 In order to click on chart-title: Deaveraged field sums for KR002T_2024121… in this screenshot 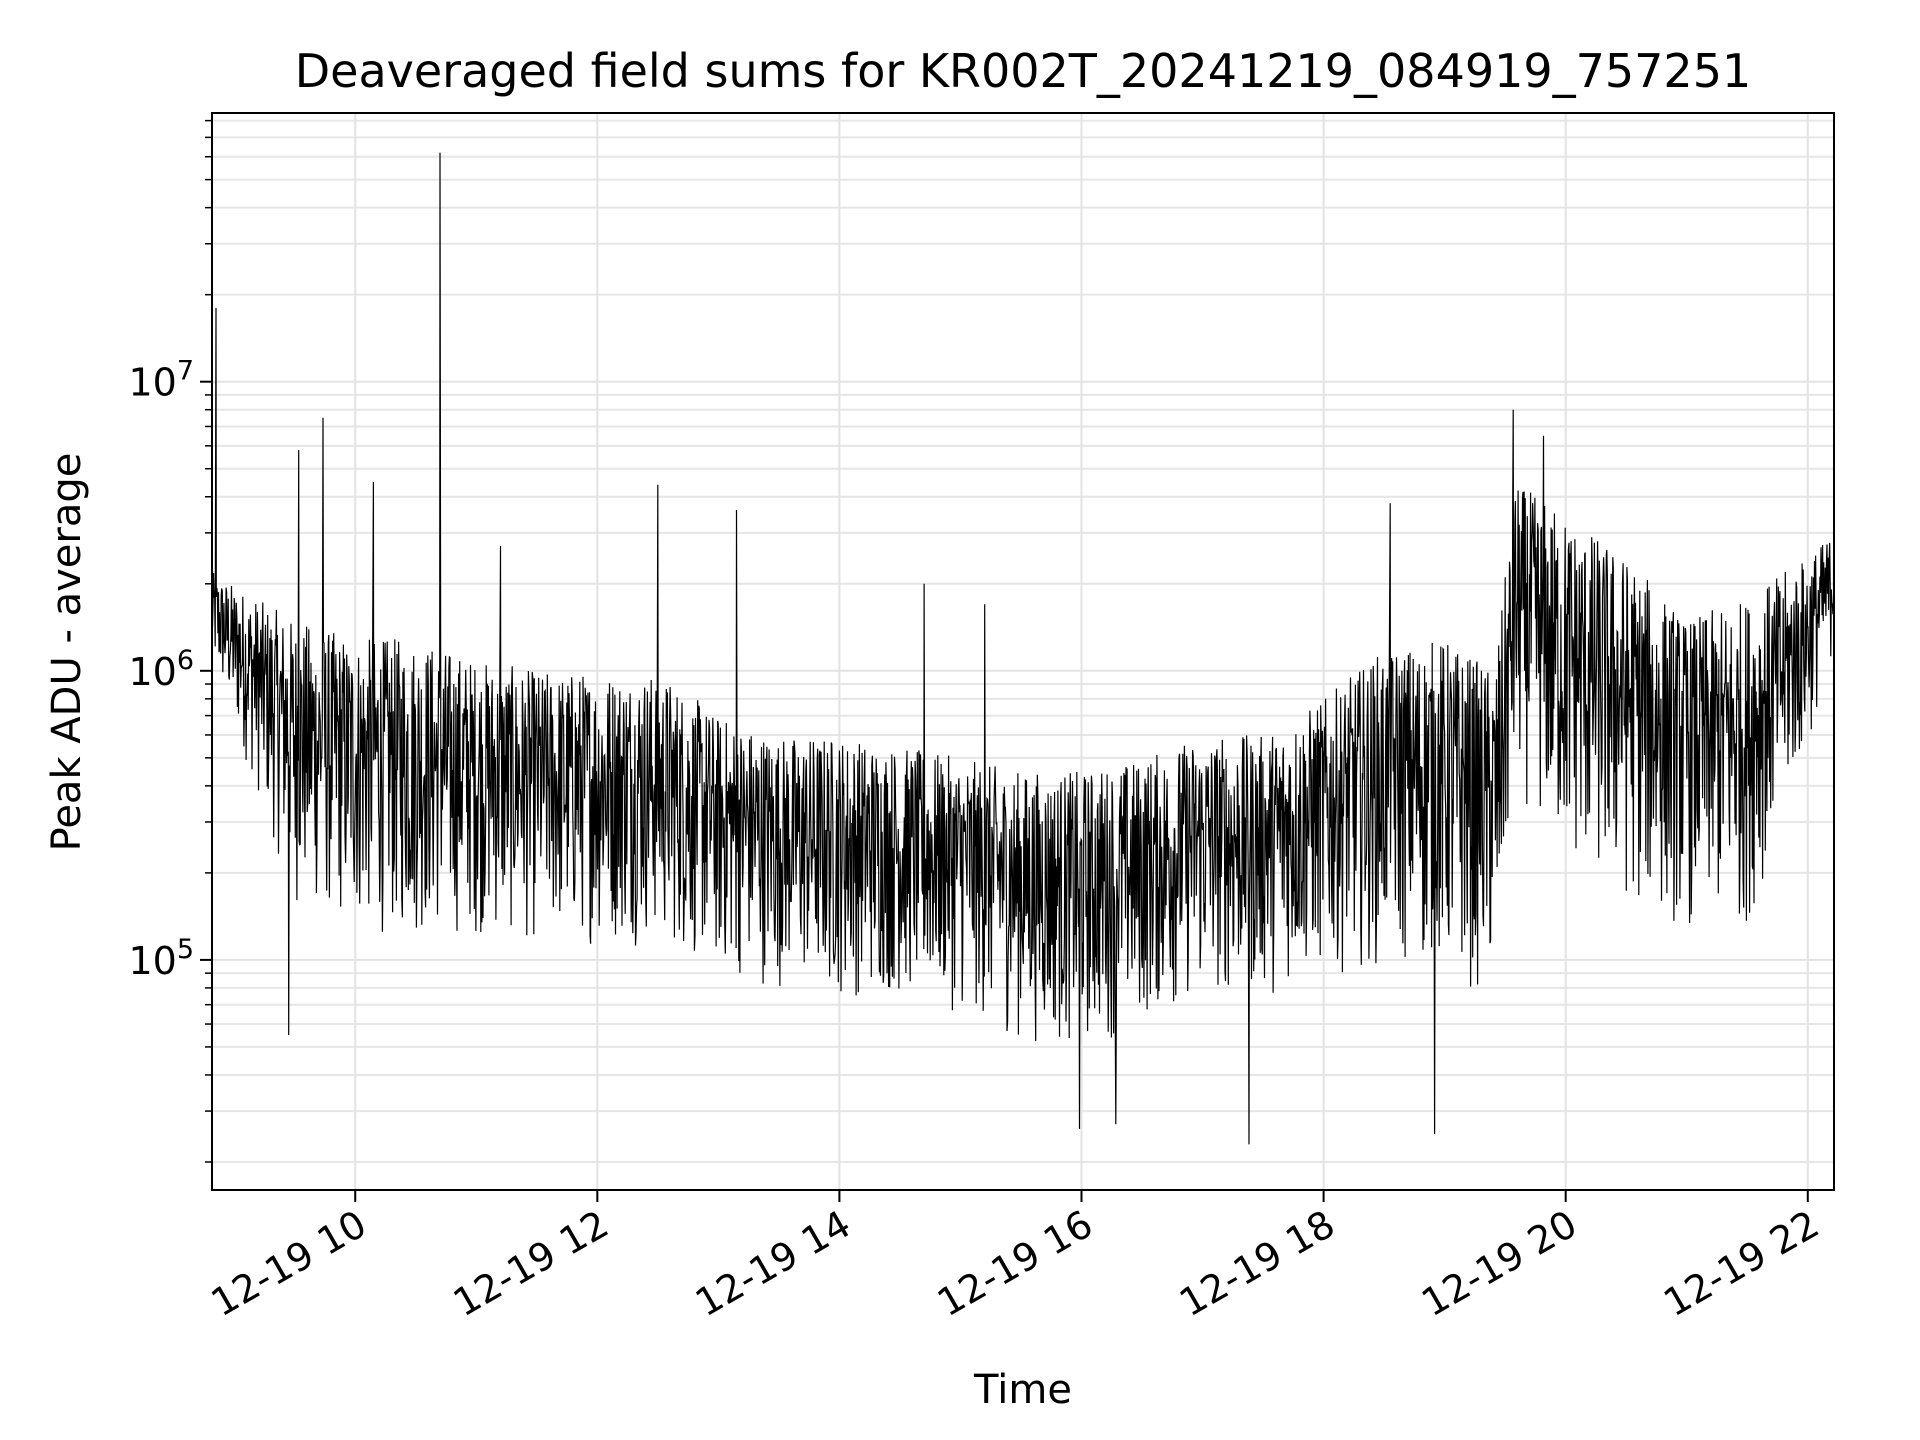, I will do `click(1023, 71)`.